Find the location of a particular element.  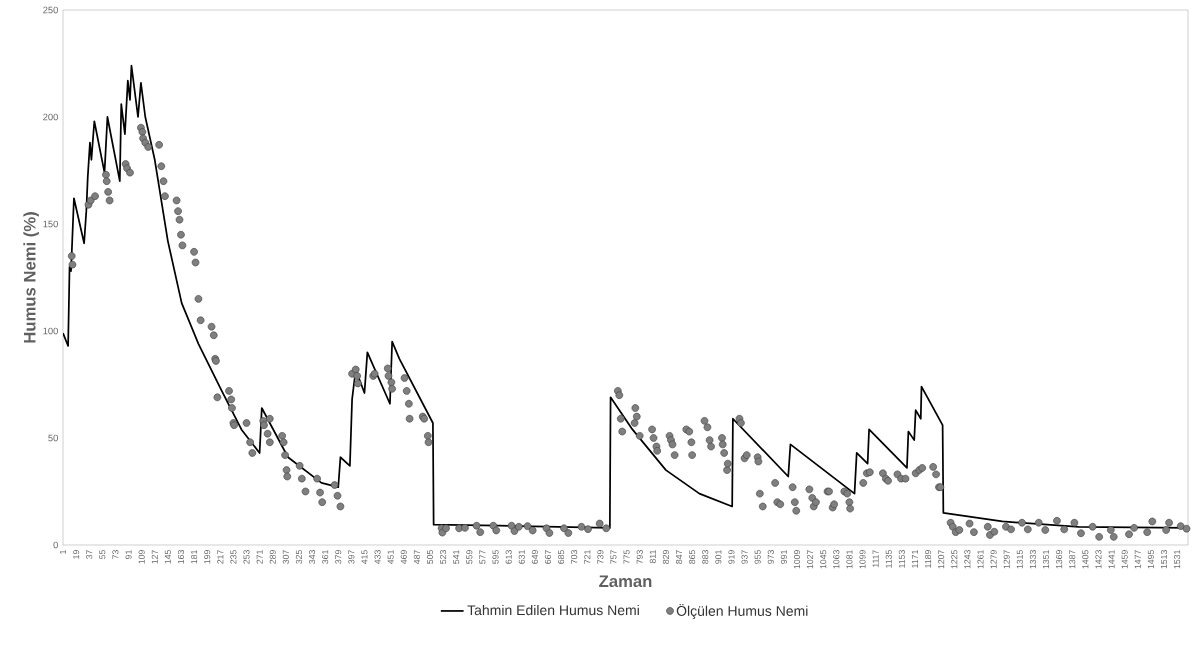

y-tick-label: 250 is located at coordinates (50, 10).